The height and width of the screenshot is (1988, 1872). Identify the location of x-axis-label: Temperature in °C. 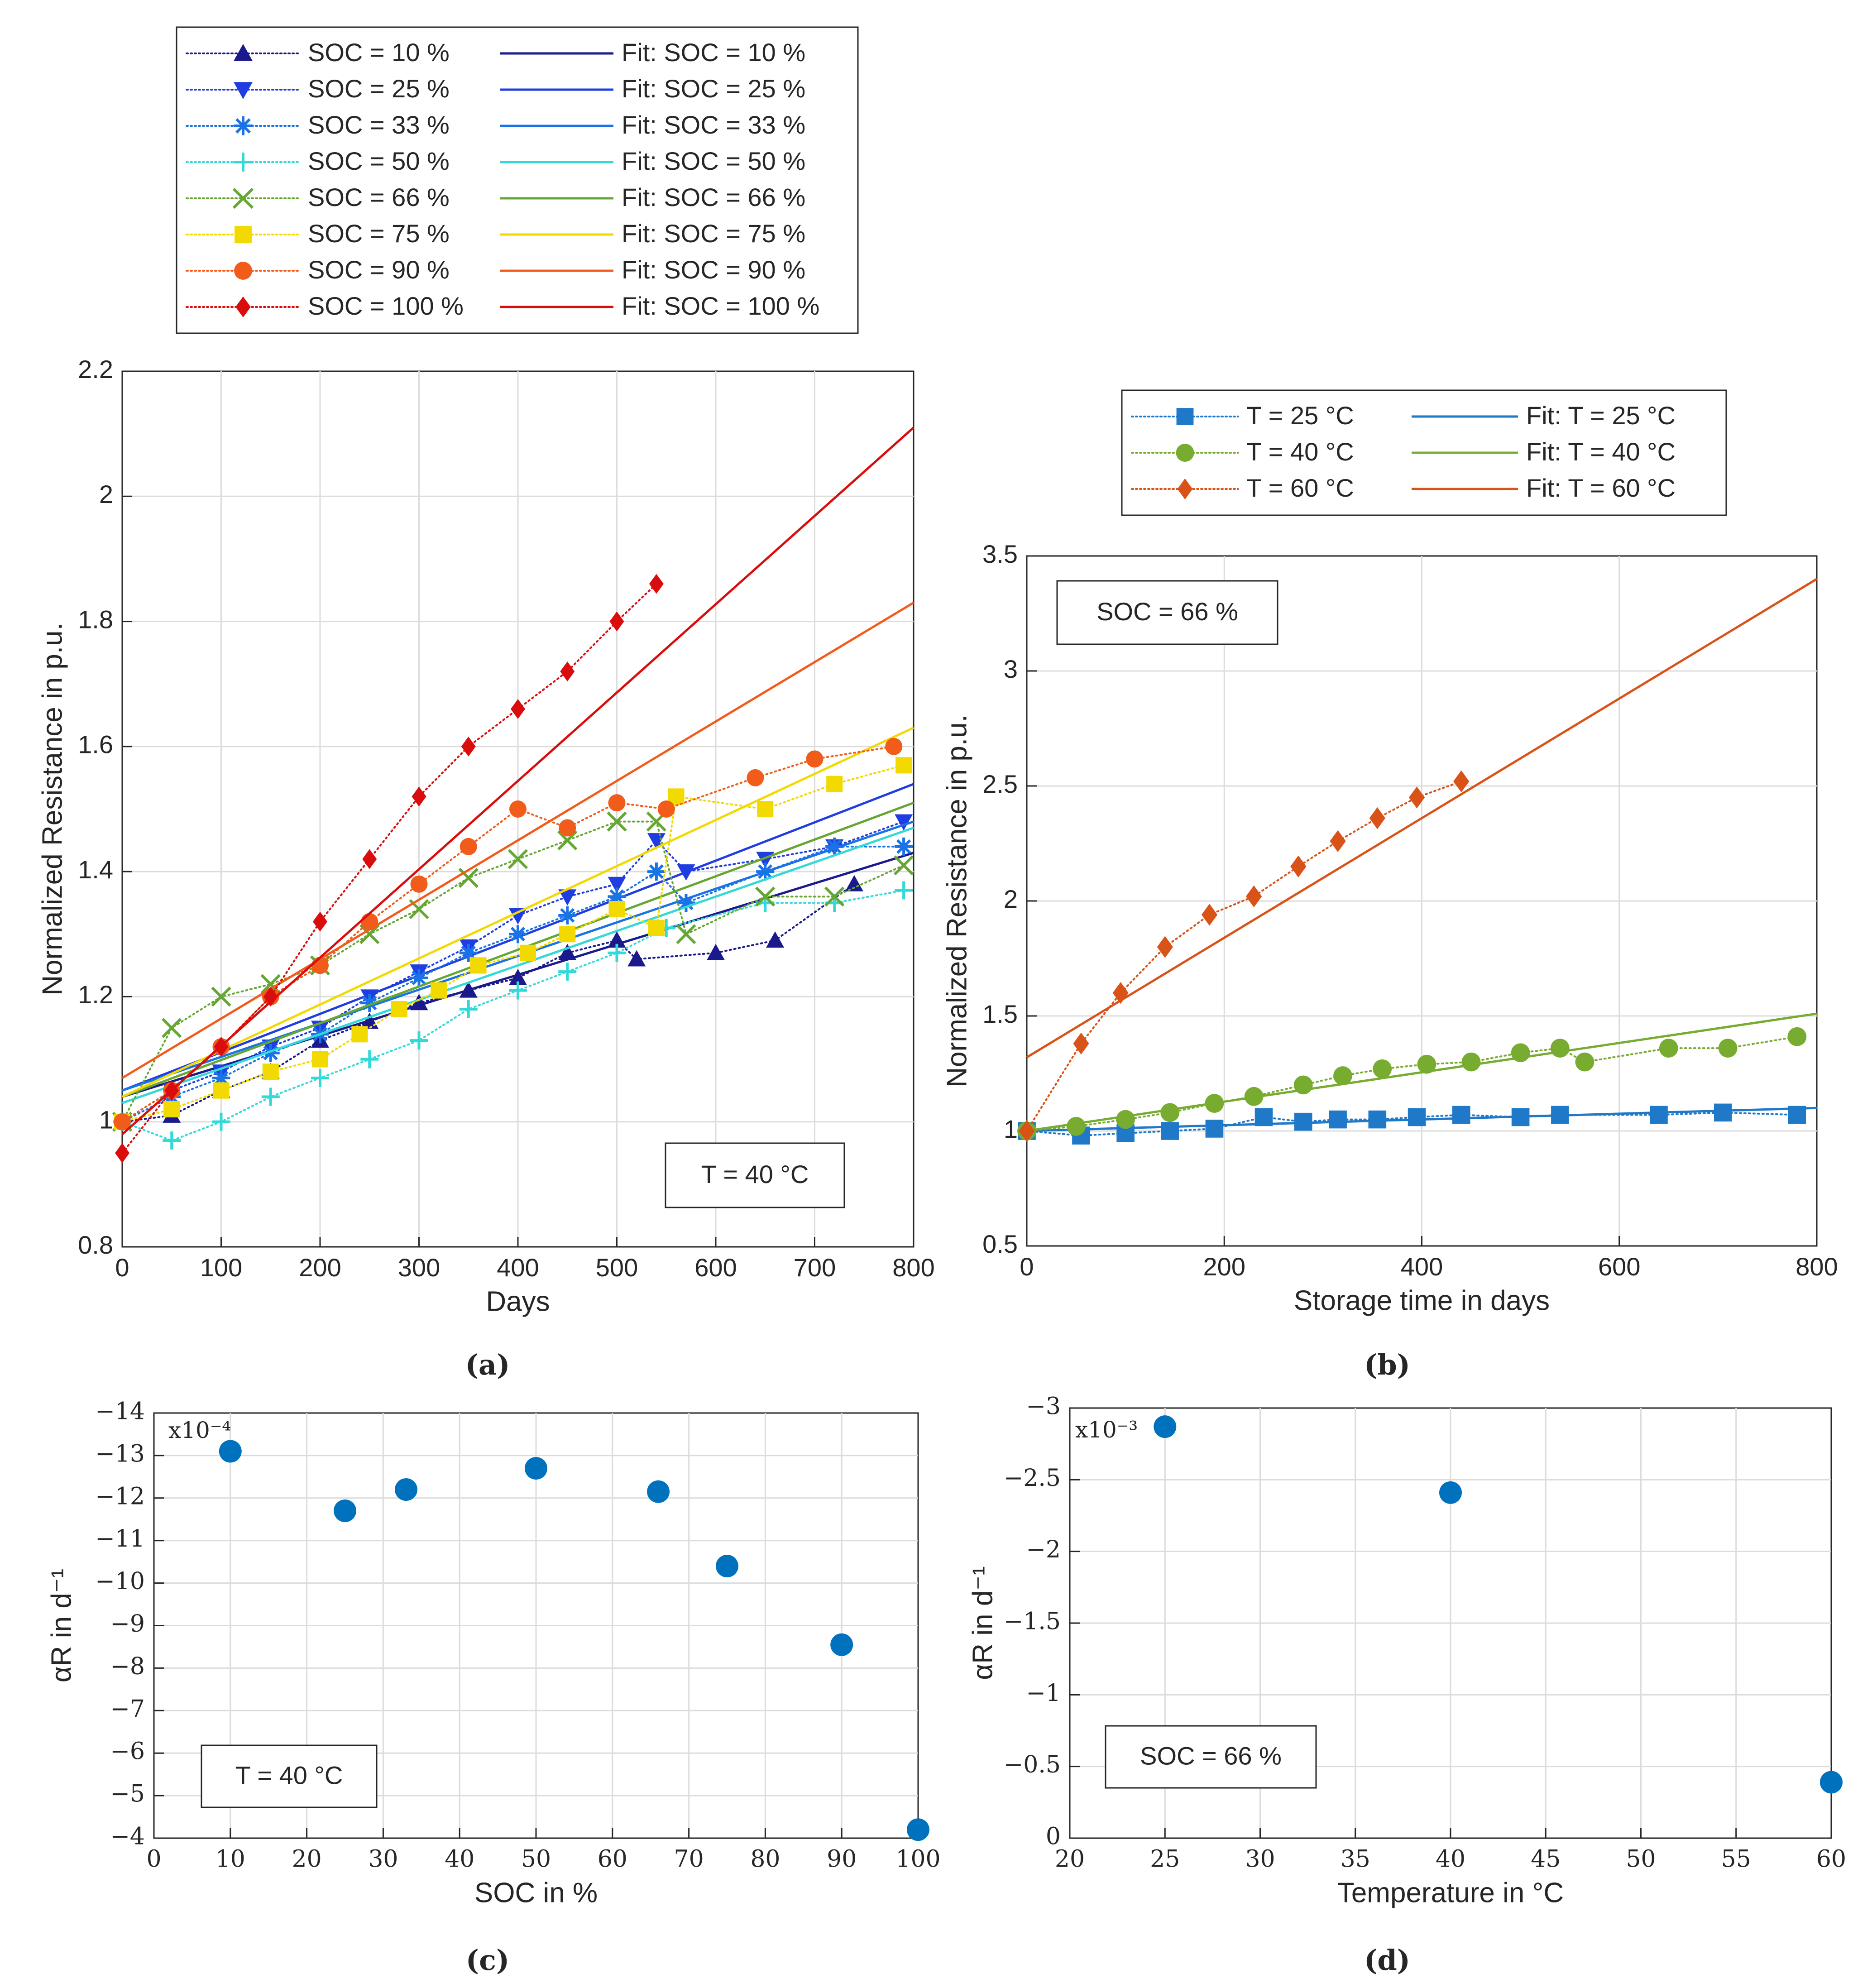
(1450, 1892).